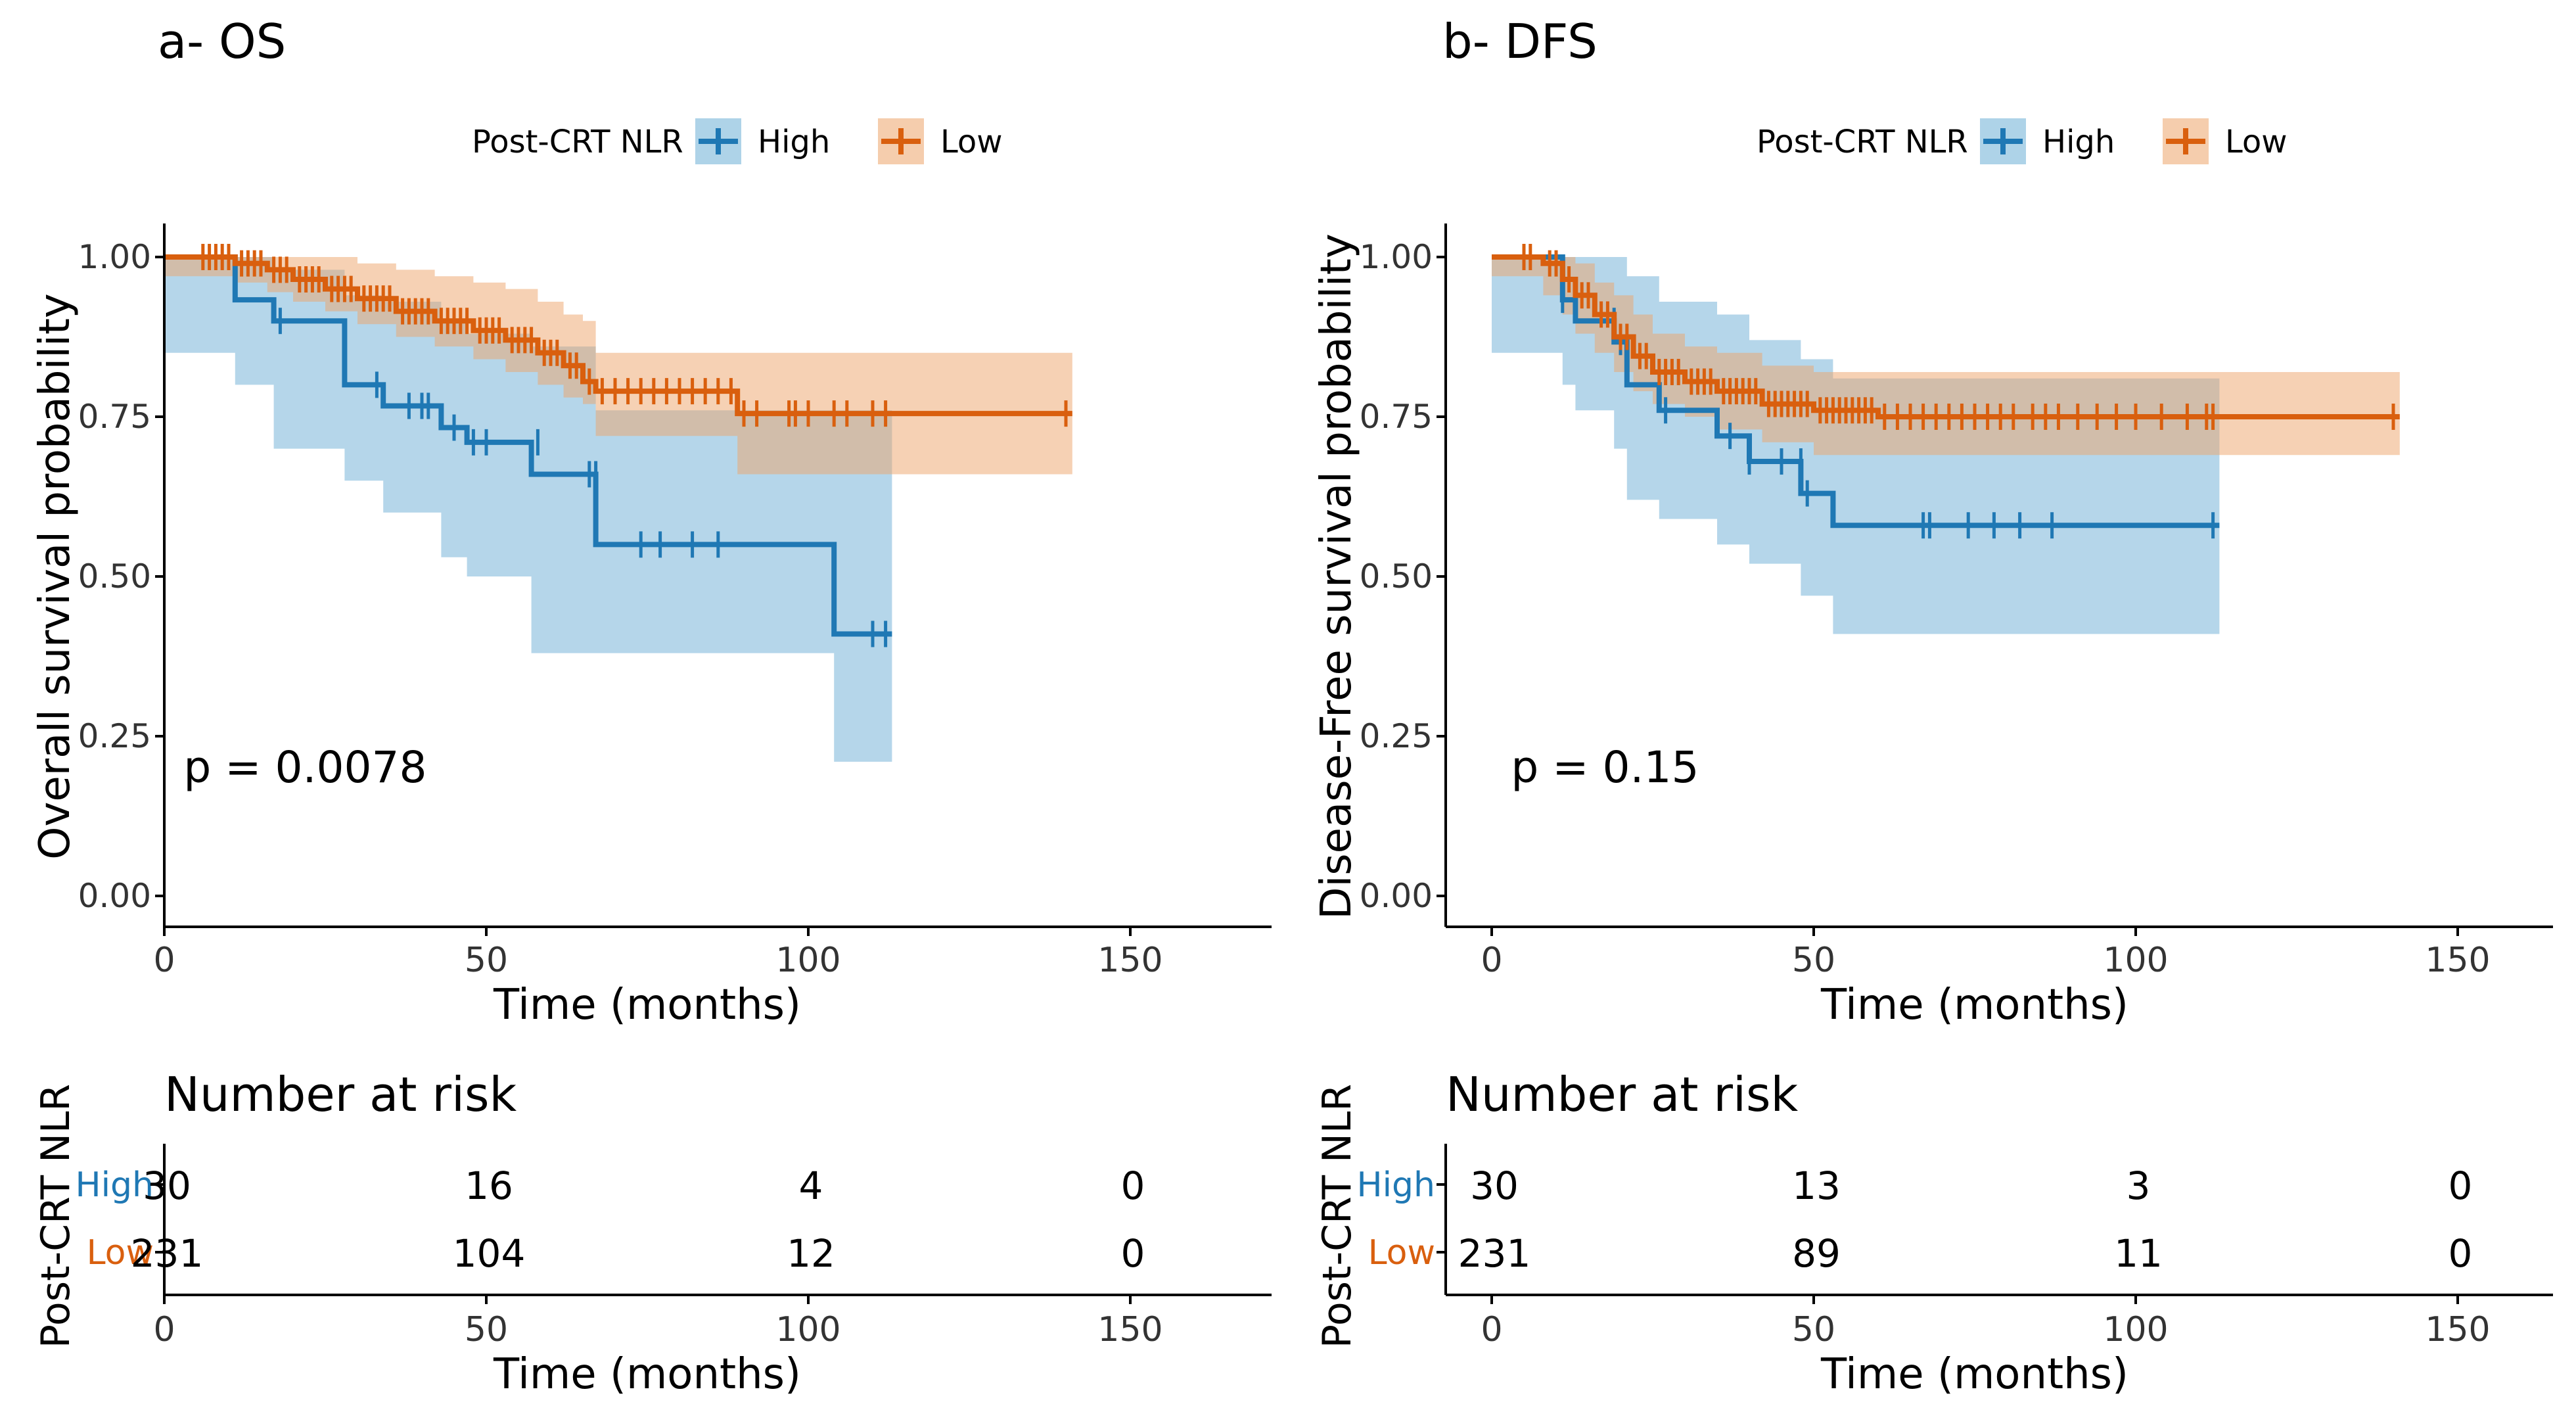  What do you see at coordinates (1520, 41) in the screenshot?
I see `panel-title: b- DFS` at bounding box center [1520, 41].